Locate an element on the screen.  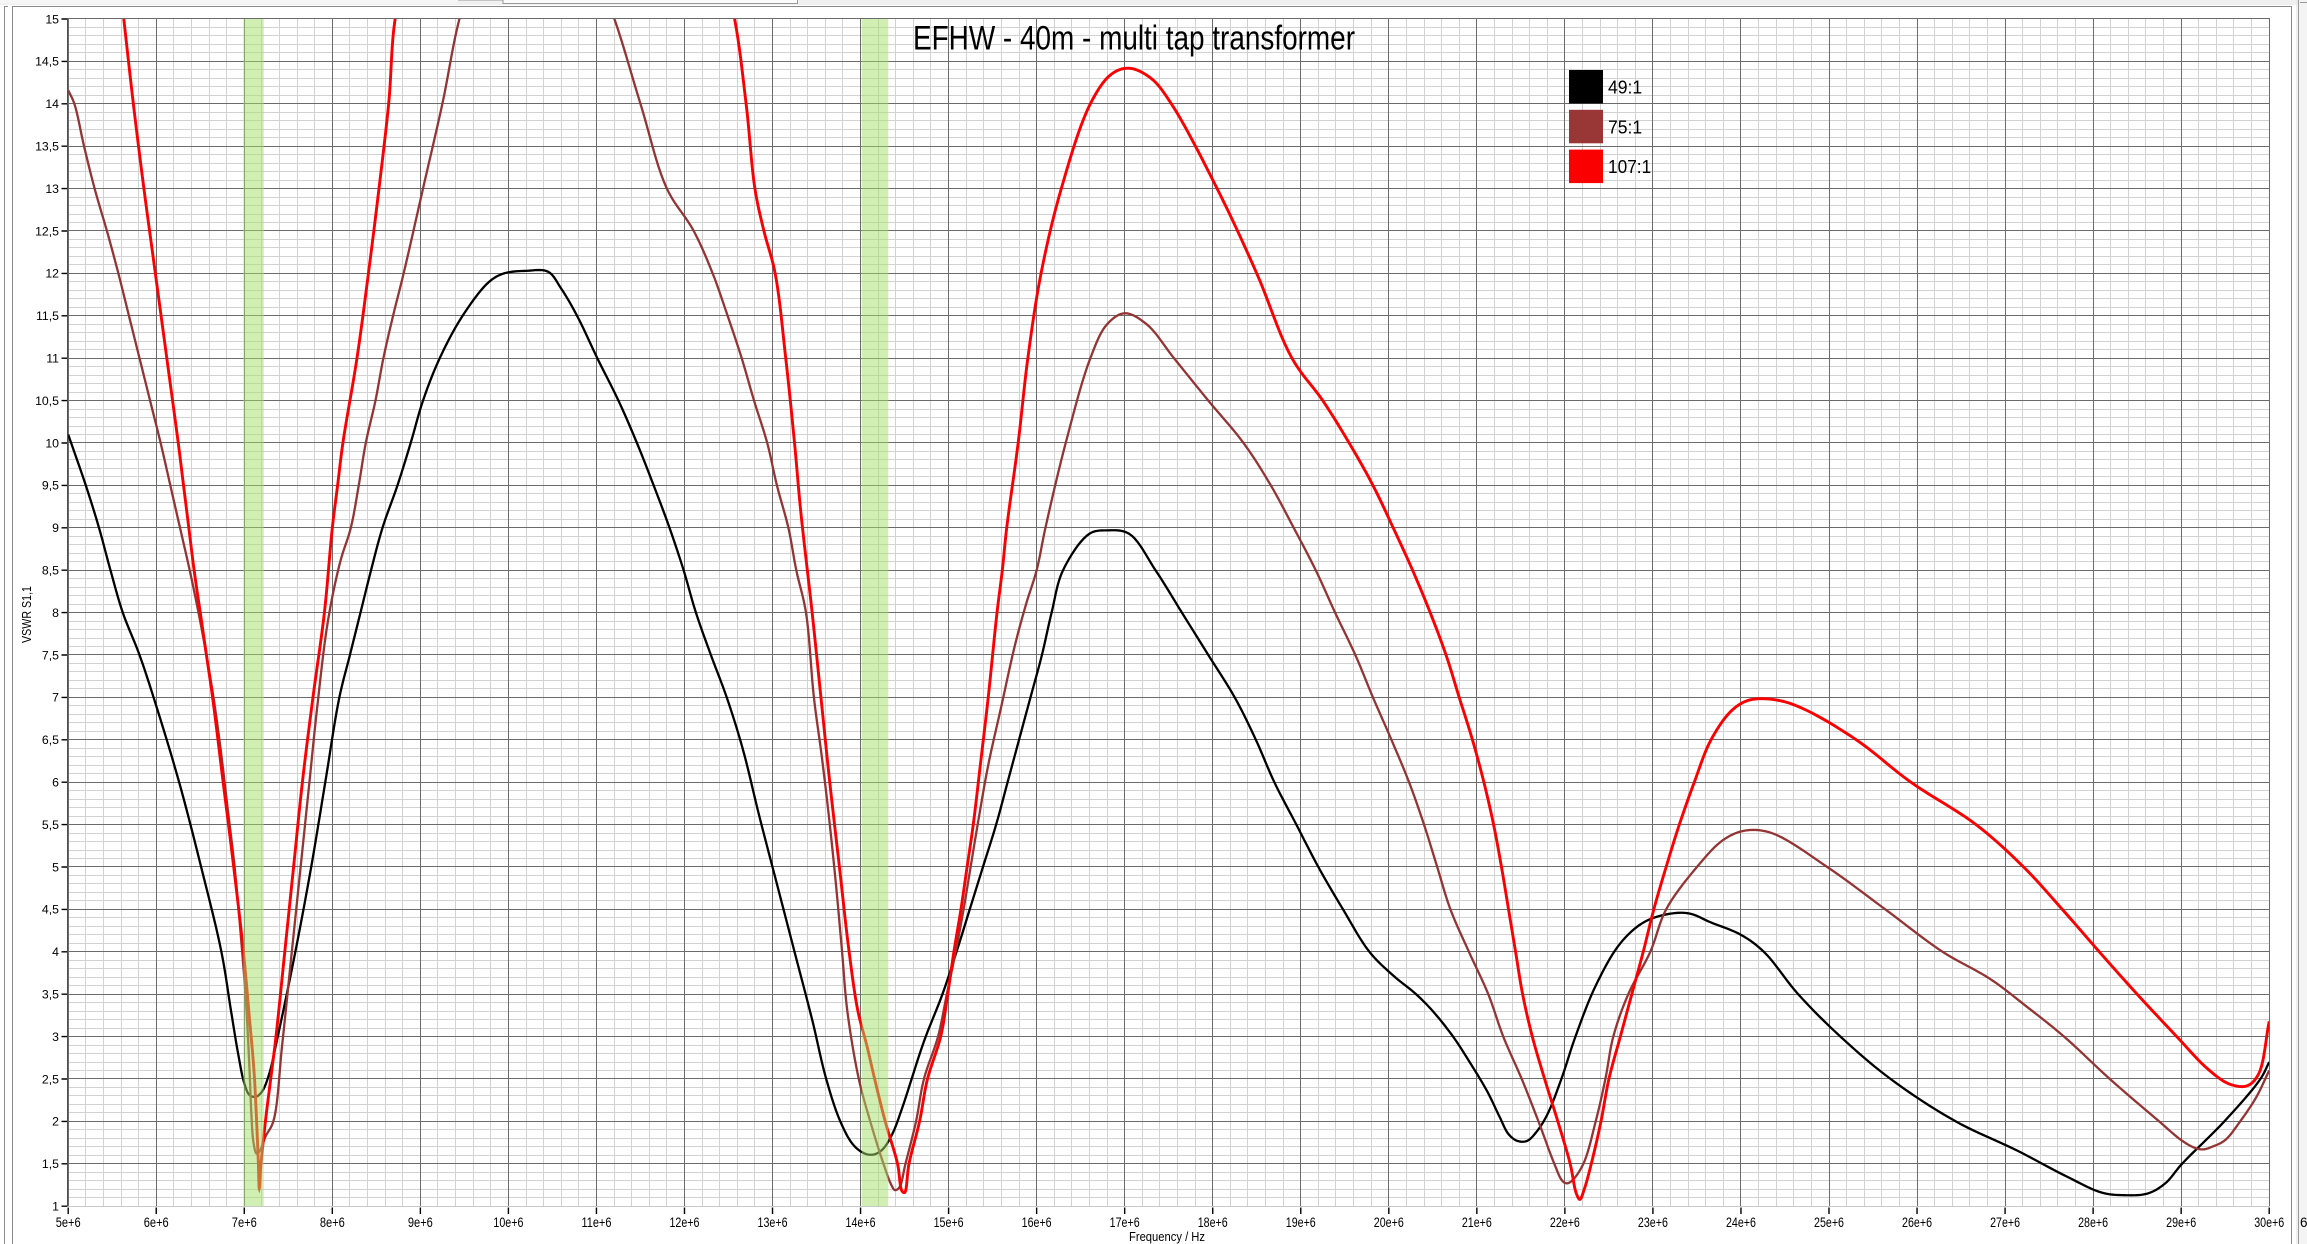
svg-text: 8 is located at coordinates (55, 613).